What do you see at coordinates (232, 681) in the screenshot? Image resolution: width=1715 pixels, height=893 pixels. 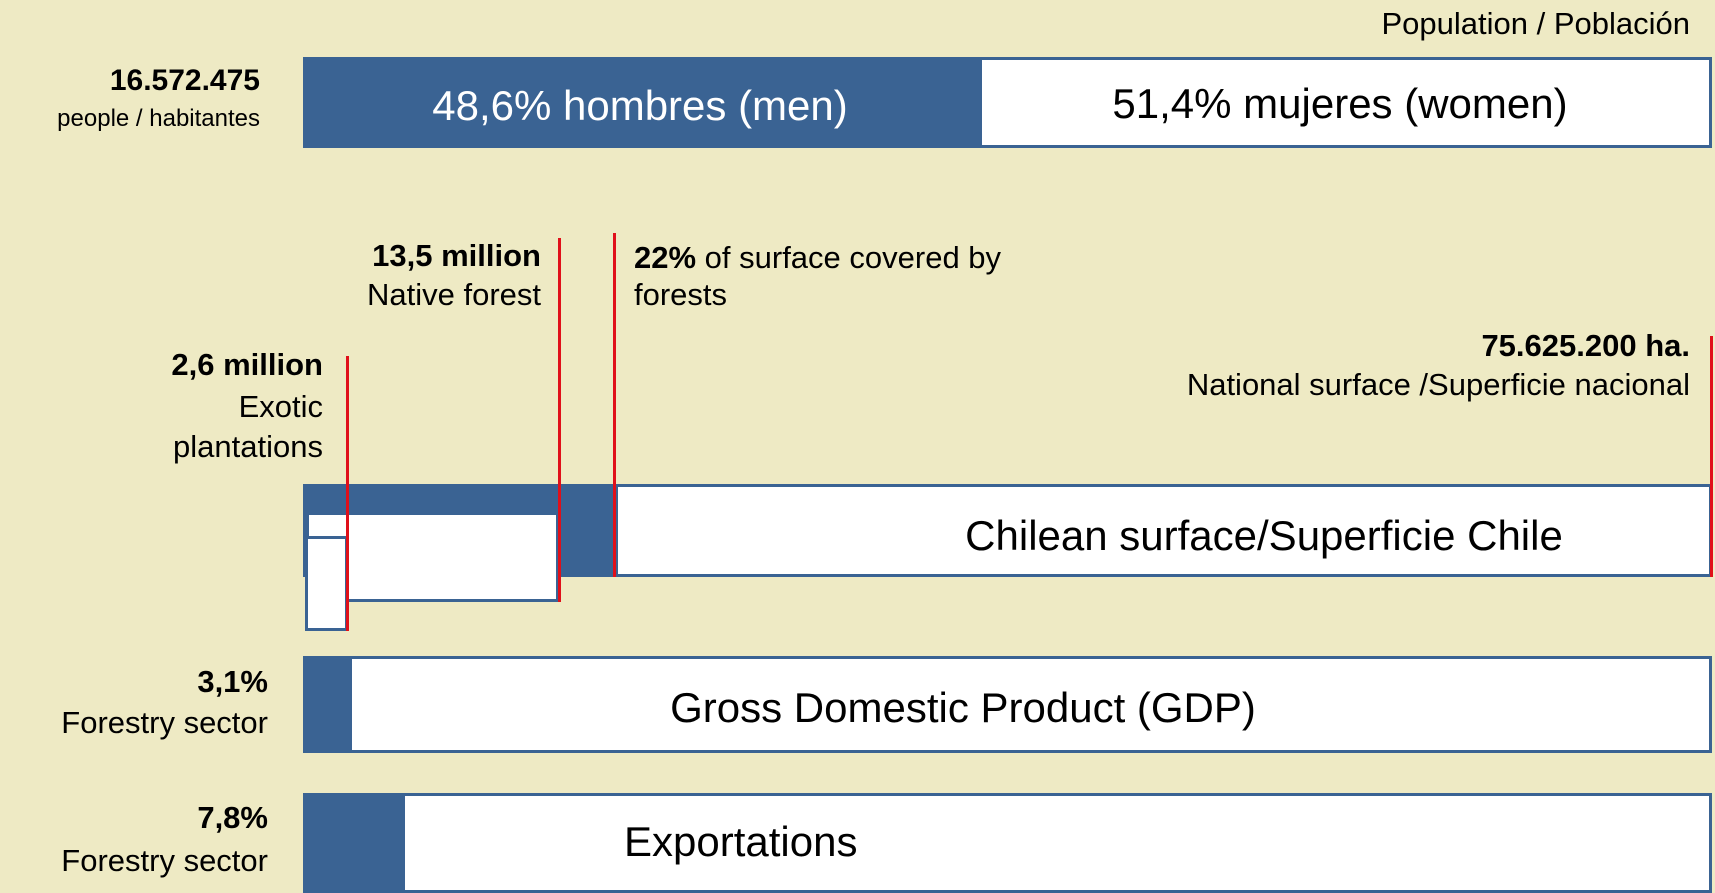 I see `gdp-value: 3,1%` at bounding box center [232, 681].